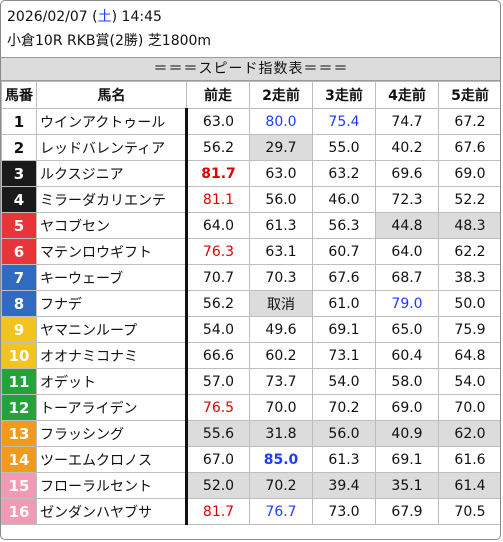 The height and width of the screenshot is (542, 503). Describe the element at coordinates (407, 199) in the screenshot. I see `speed-index-cell: 72.3` at that location.